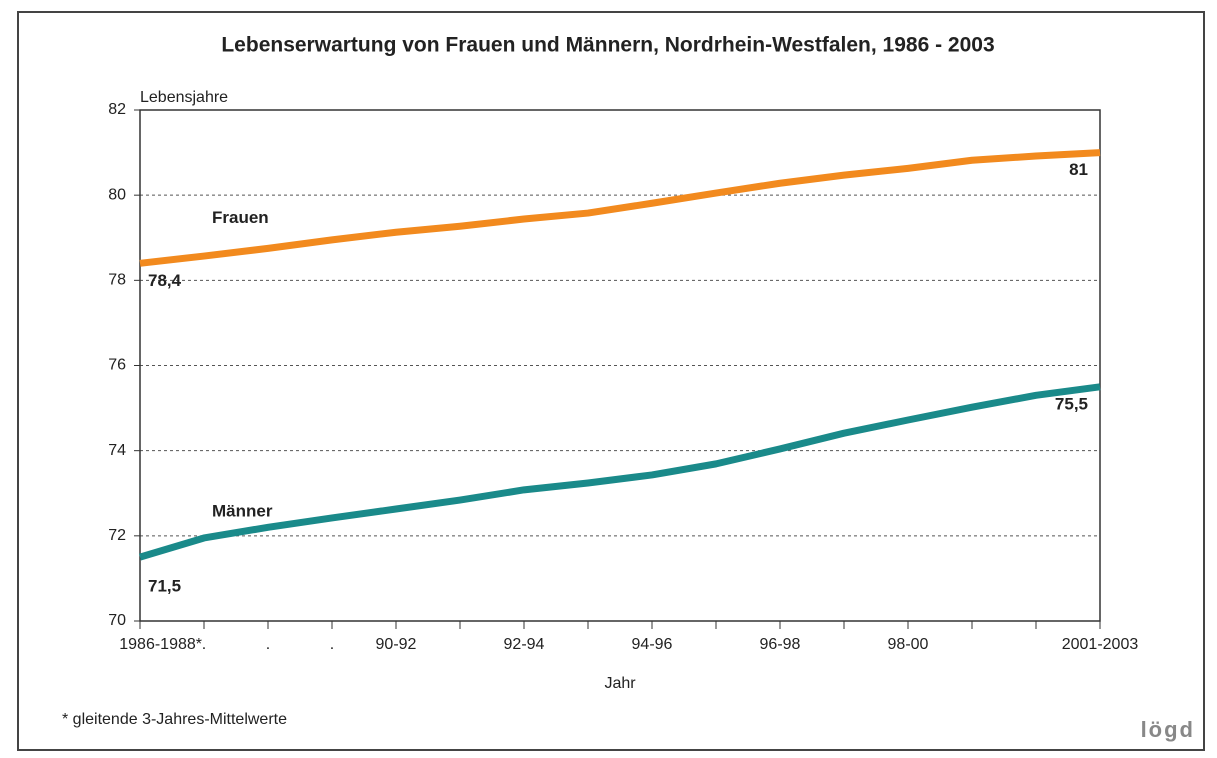 The height and width of the screenshot is (758, 1217). What do you see at coordinates (1078, 169) in the screenshot?
I see `data-label: 81` at bounding box center [1078, 169].